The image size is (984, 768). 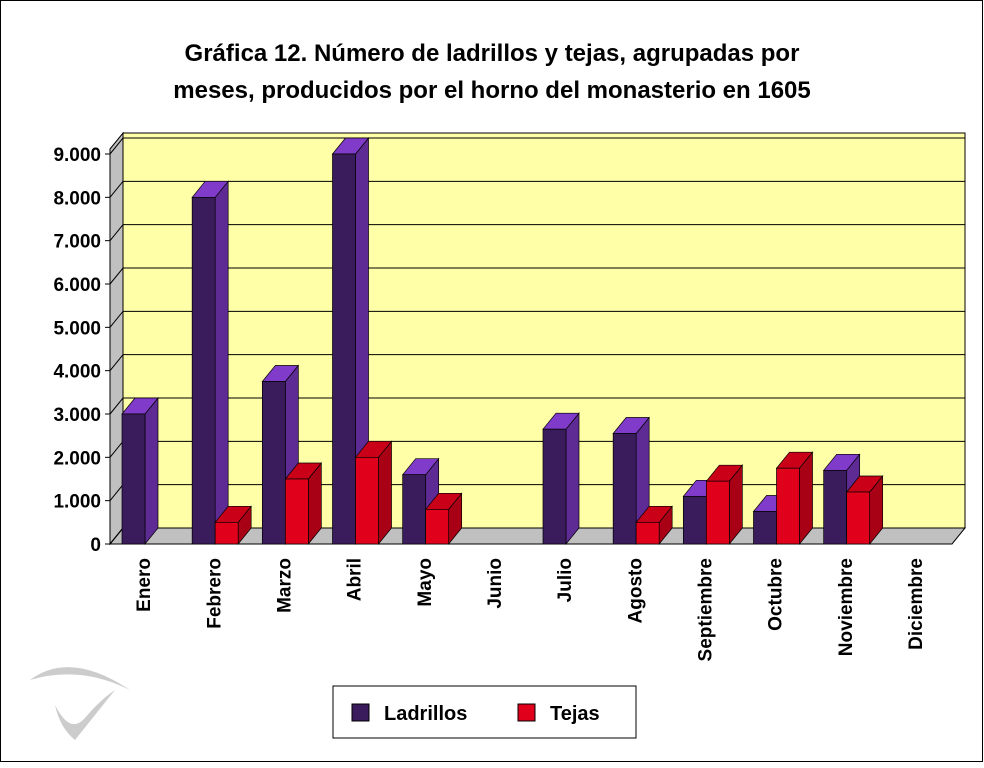 I want to click on y-tick-label: 8.000, so click(x=77, y=198).